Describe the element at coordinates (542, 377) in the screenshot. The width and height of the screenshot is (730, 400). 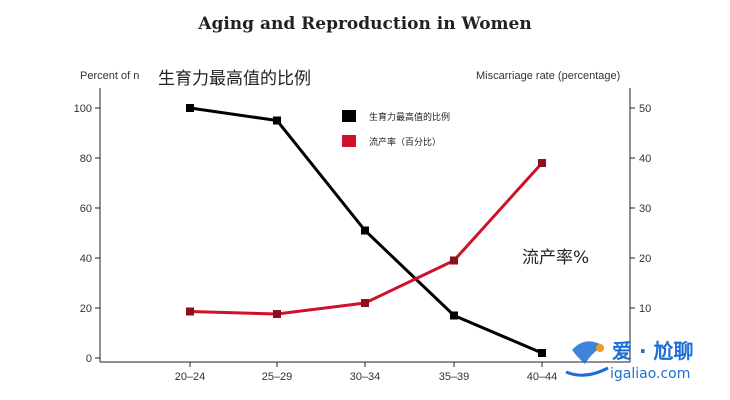
I see `x-tick-label: 40–44` at that location.